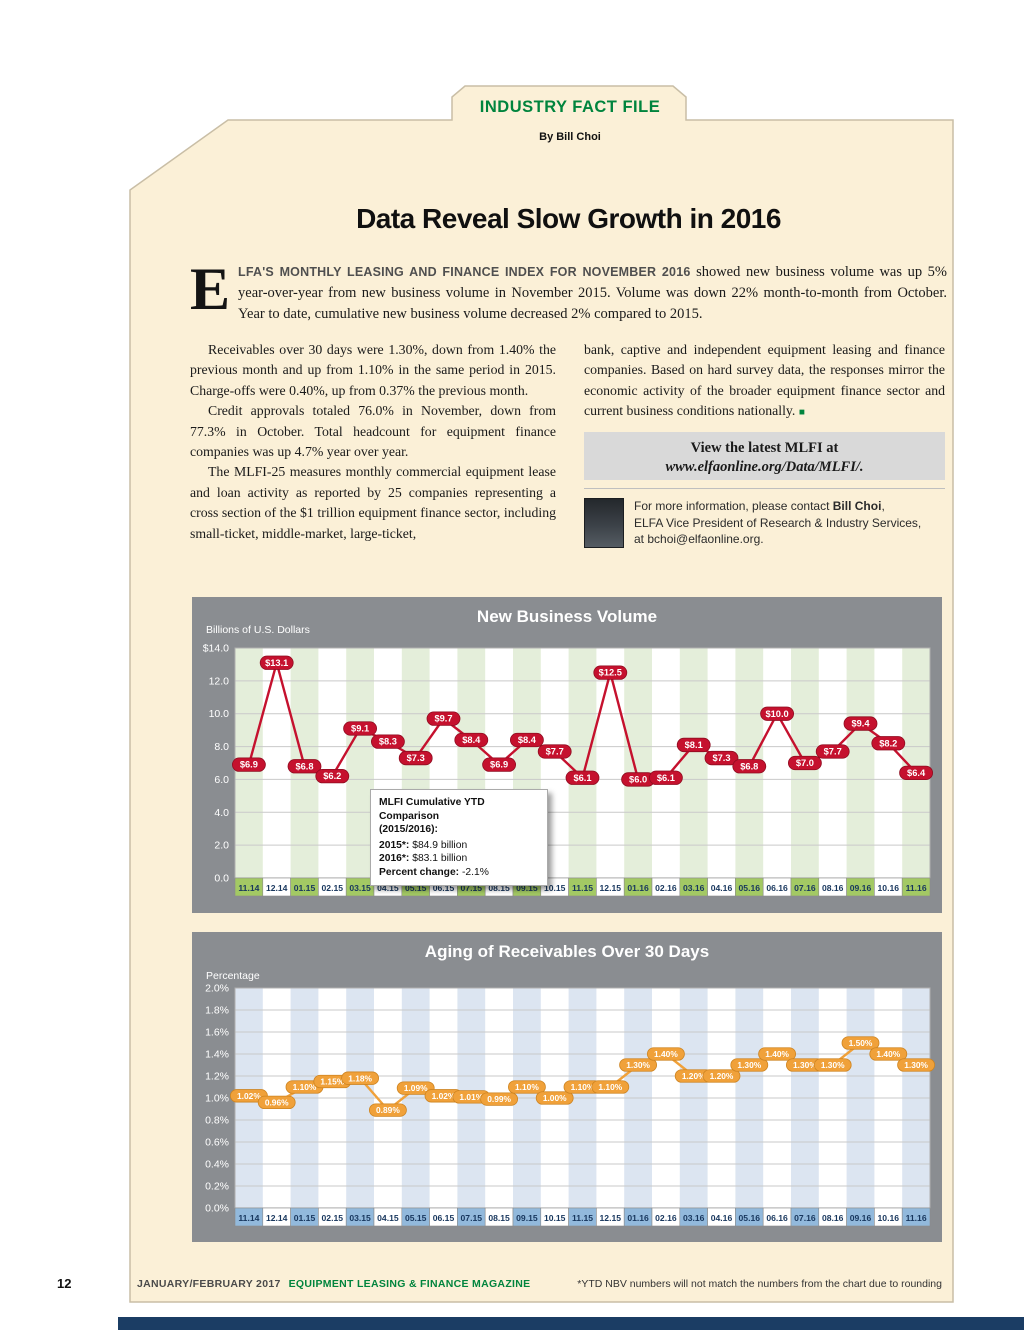  What do you see at coordinates (210, 289) in the screenshot?
I see `drop-cap: E` at bounding box center [210, 289].